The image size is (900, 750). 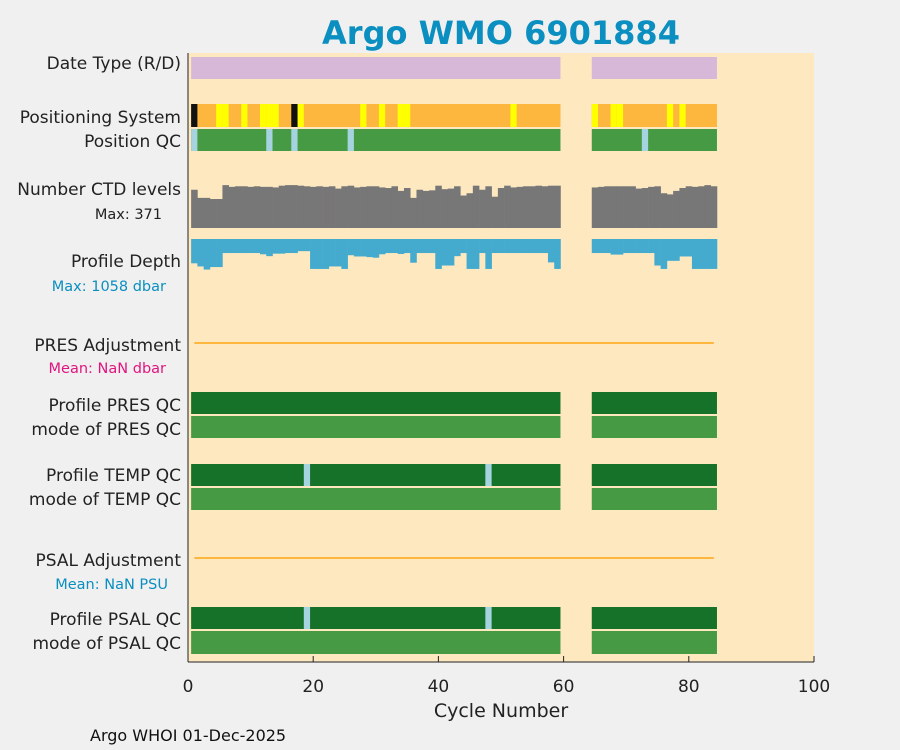 I want to click on x-tick-label: 20, so click(x=313, y=687).